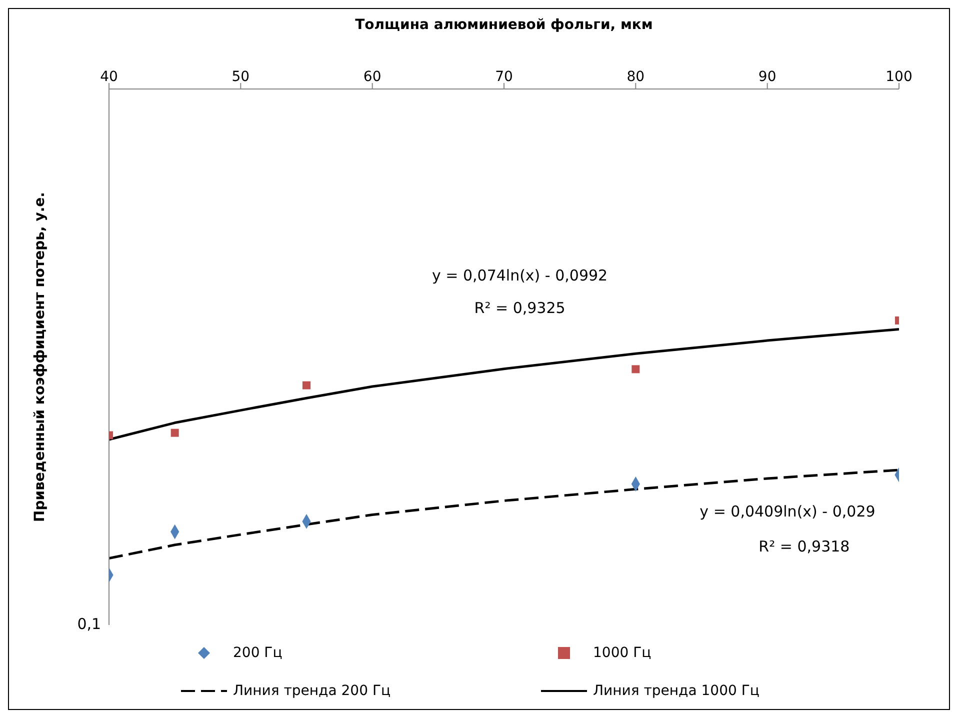  I want to click on y-axis-title: Приведенный коэффициент потерь, у.е., so click(40, 357).